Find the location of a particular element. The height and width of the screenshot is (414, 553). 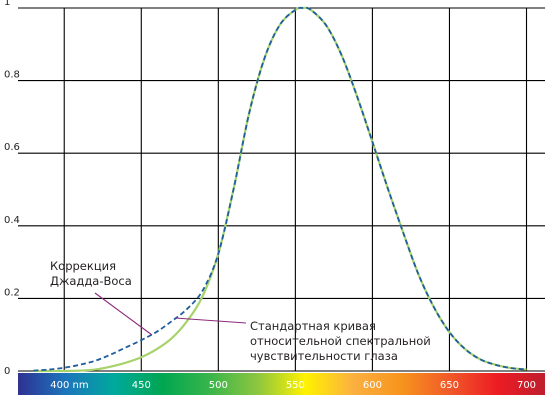

x-tick-label: 400 nm is located at coordinates (69, 385).